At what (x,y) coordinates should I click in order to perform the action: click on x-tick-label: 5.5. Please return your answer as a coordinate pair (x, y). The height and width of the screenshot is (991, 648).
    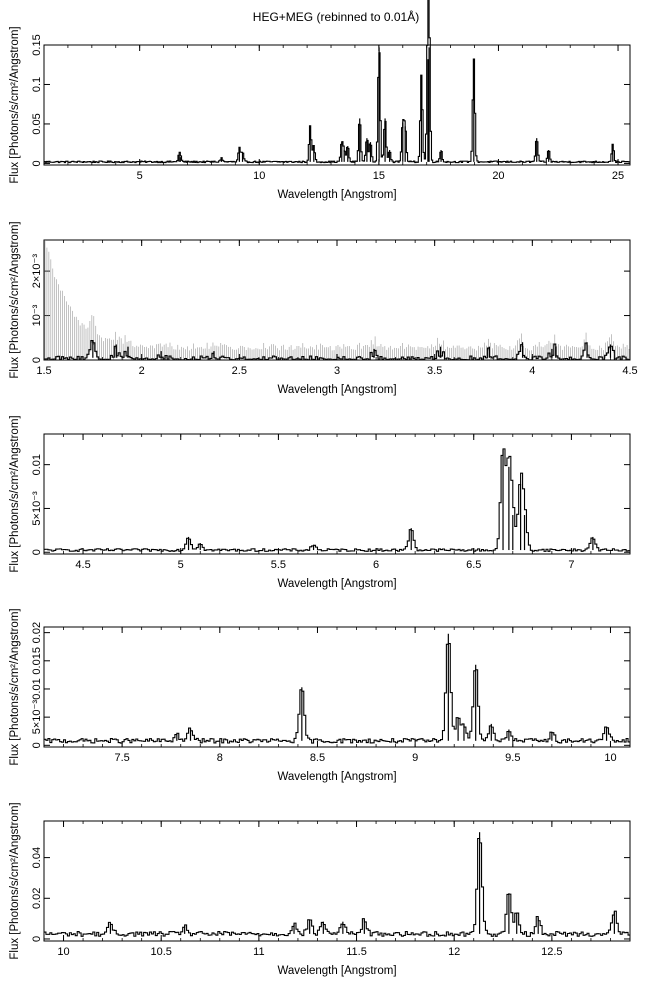
    Looking at the image, I should click on (278, 565).